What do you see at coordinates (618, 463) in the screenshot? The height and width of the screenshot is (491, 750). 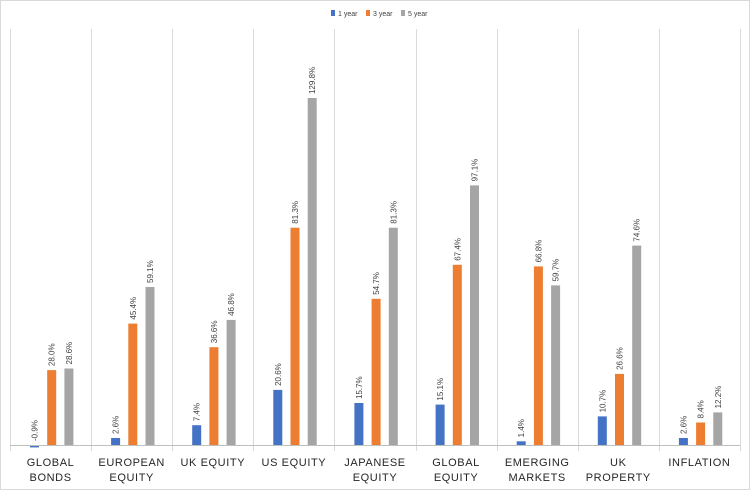 I see `category-label-line: UK` at bounding box center [618, 463].